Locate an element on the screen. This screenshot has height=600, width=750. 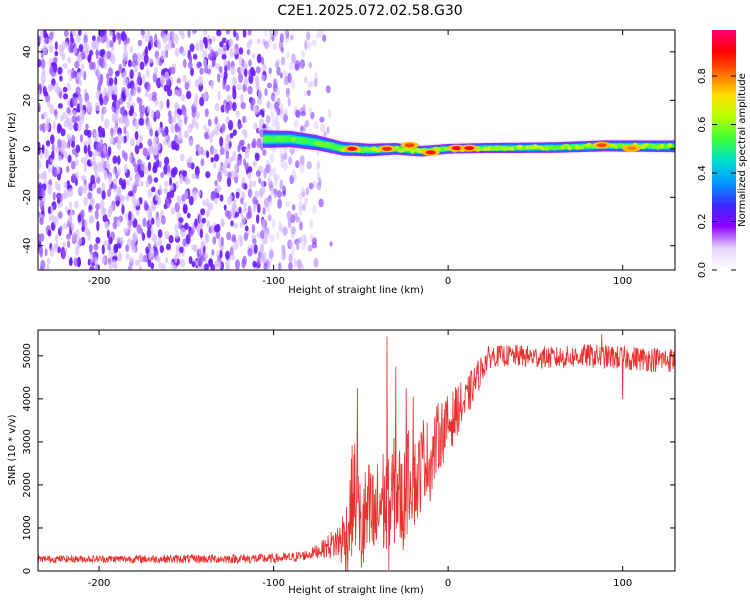
colorbar-tick-label: 0.4 is located at coordinates (702, 173).